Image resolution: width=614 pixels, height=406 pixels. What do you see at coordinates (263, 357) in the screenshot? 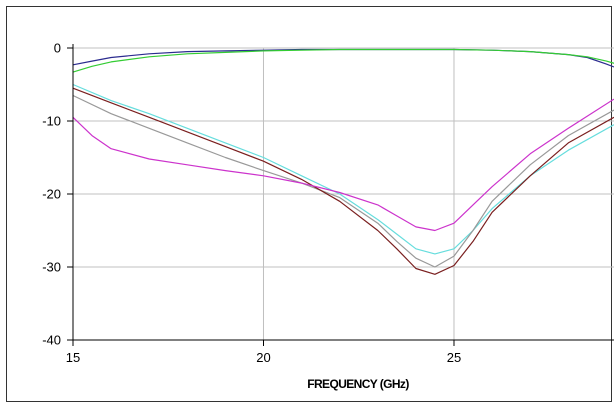
I see `x-tick-label: 20` at bounding box center [263, 357].